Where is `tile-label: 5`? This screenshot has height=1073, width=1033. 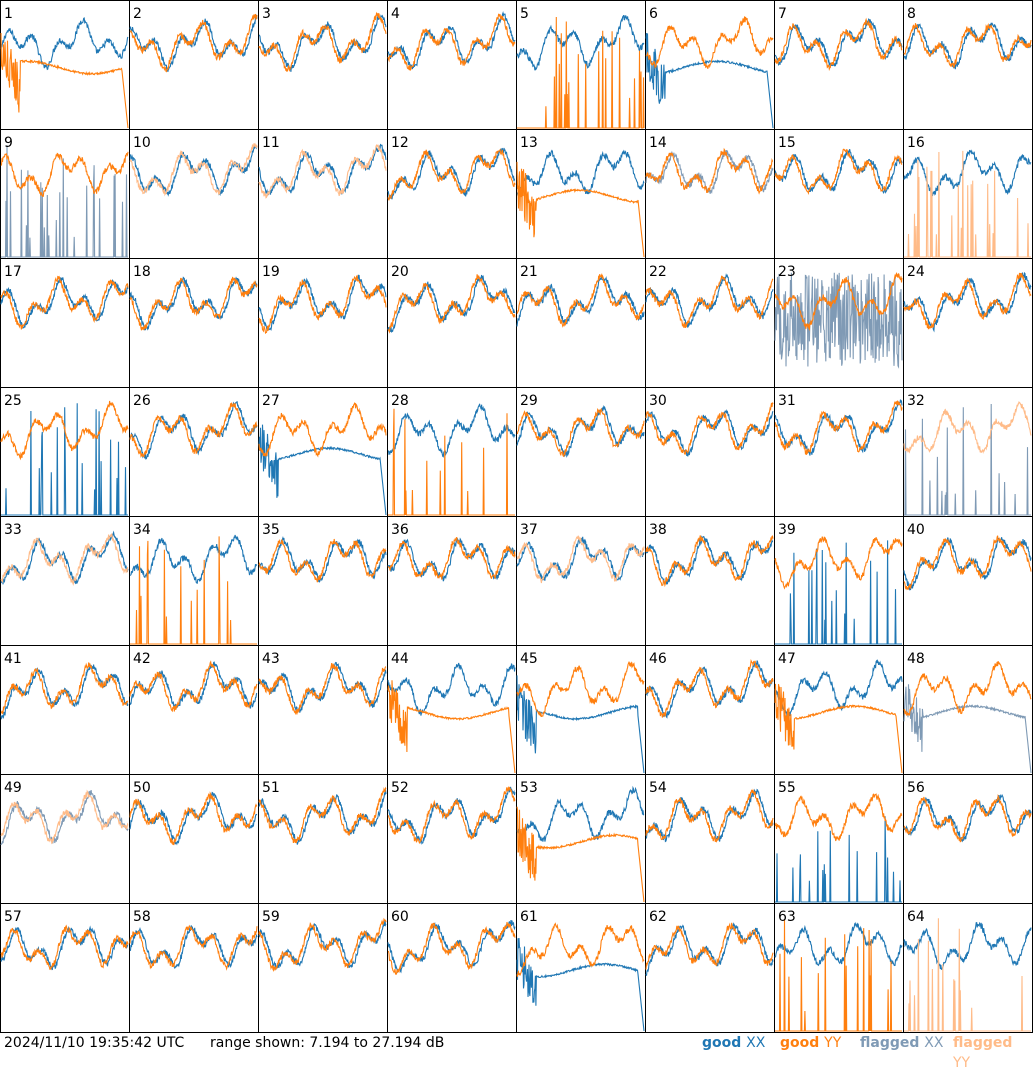
tile-label: 5 is located at coordinates (524, 14).